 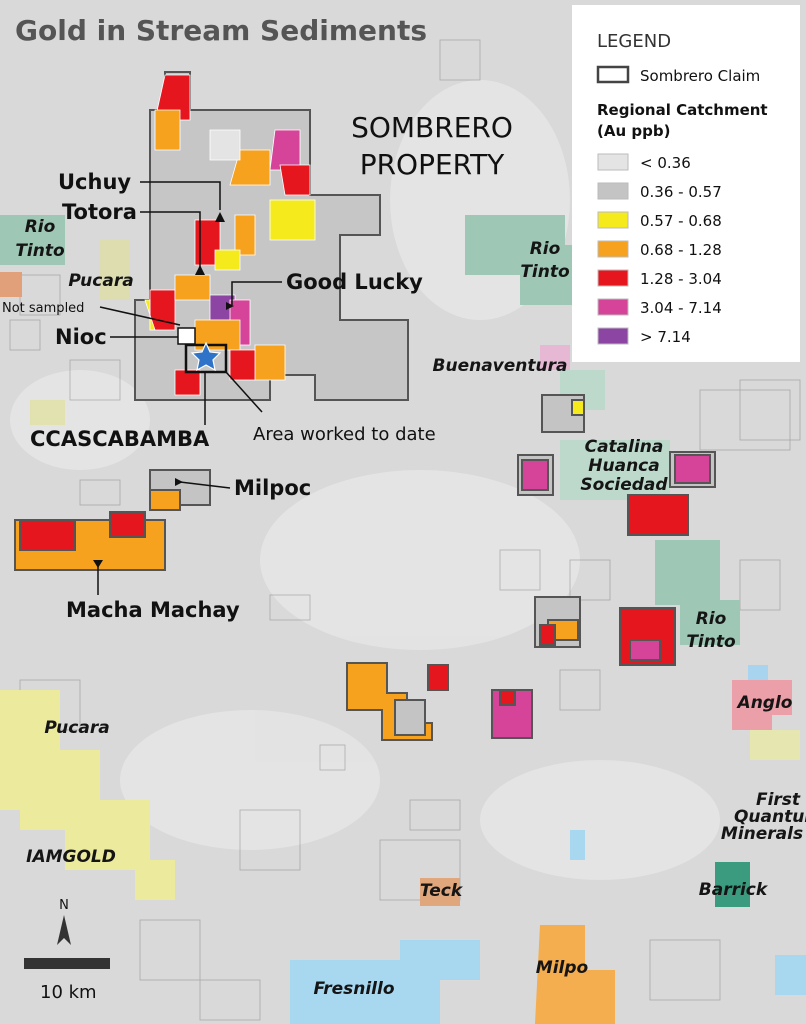 What do you see at coordinates (770, 817) in the screenshot?
I see `company-label: Quantum` at bounding box center [770, 817].